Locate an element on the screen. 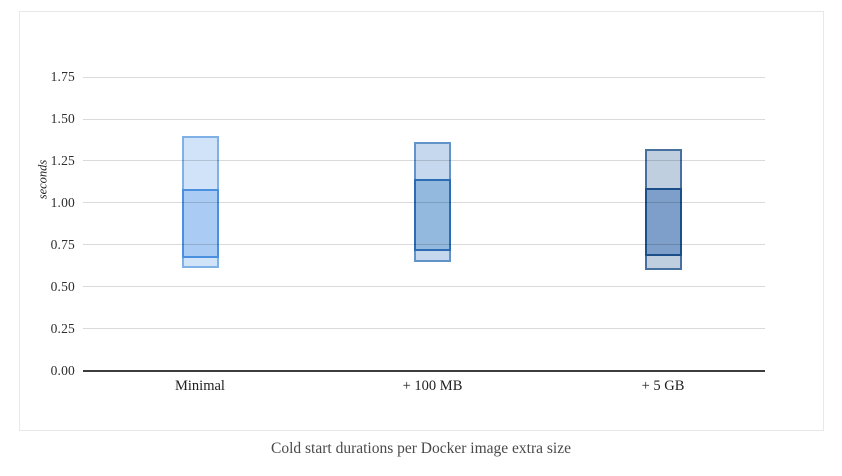 This screenshot has height=476, width=842. y-tick-label: 1.75 is located at coordinates (62, 77).